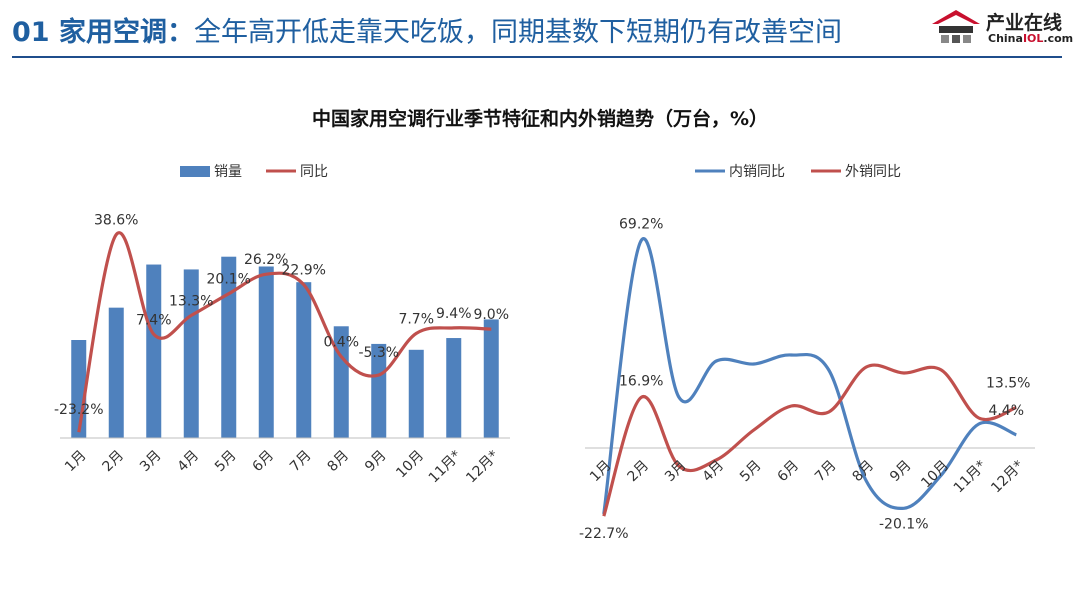 This screenshot has height=589, width=1080. I want to click on yoy-data-label: 20.1%, so click(229, 280).